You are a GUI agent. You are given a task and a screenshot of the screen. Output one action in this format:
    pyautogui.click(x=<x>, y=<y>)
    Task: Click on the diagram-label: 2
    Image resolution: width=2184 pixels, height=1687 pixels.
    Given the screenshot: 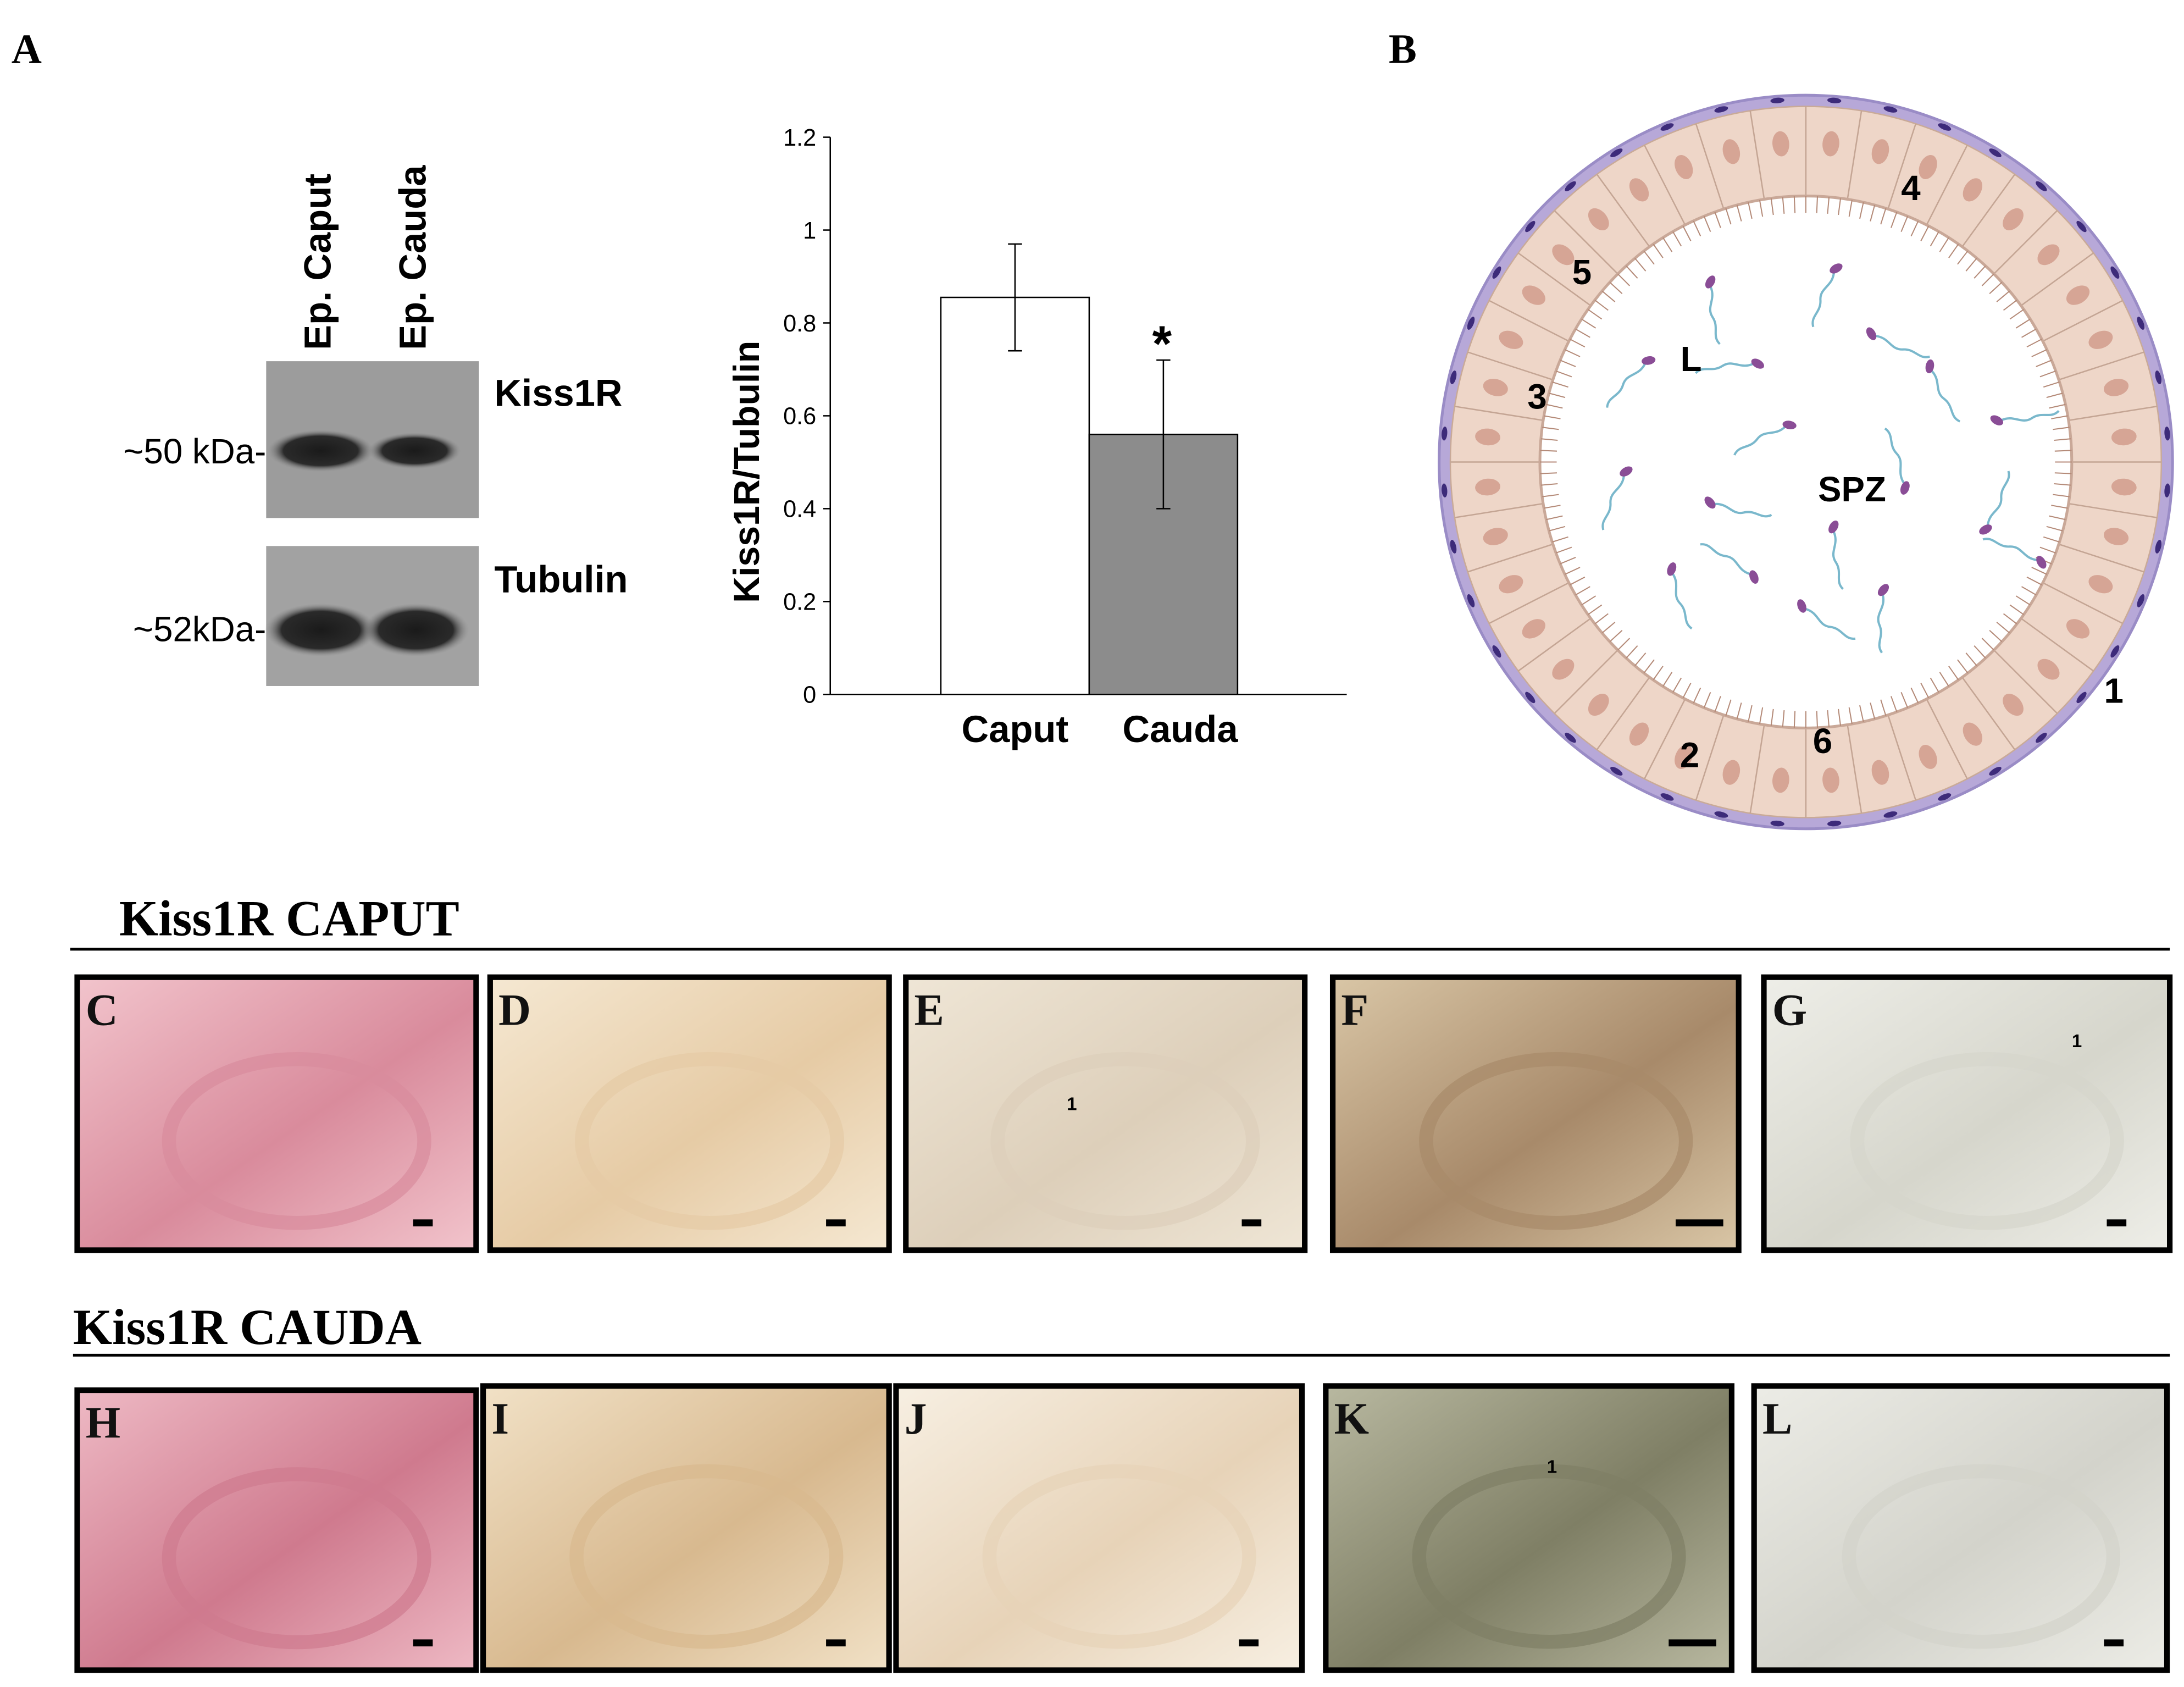 What is the action you would take?
    pyautogui.click(x=1689, y=756)
    